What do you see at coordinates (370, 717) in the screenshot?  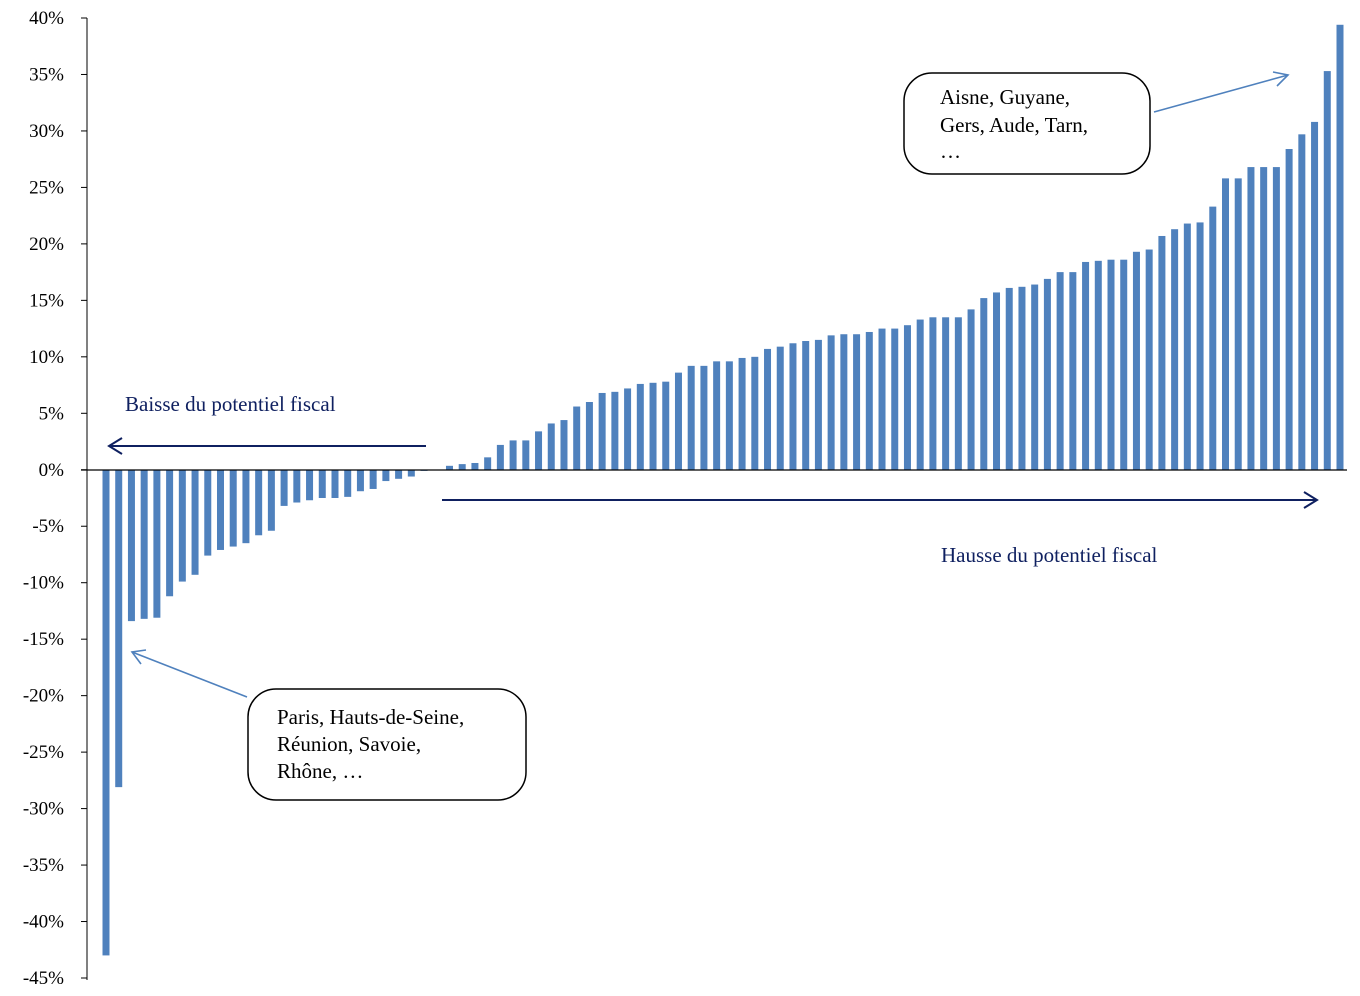 I see `bottom-callout-line-1: Paris, Hauts-de-Seine,` at bounding box center [370, 717].